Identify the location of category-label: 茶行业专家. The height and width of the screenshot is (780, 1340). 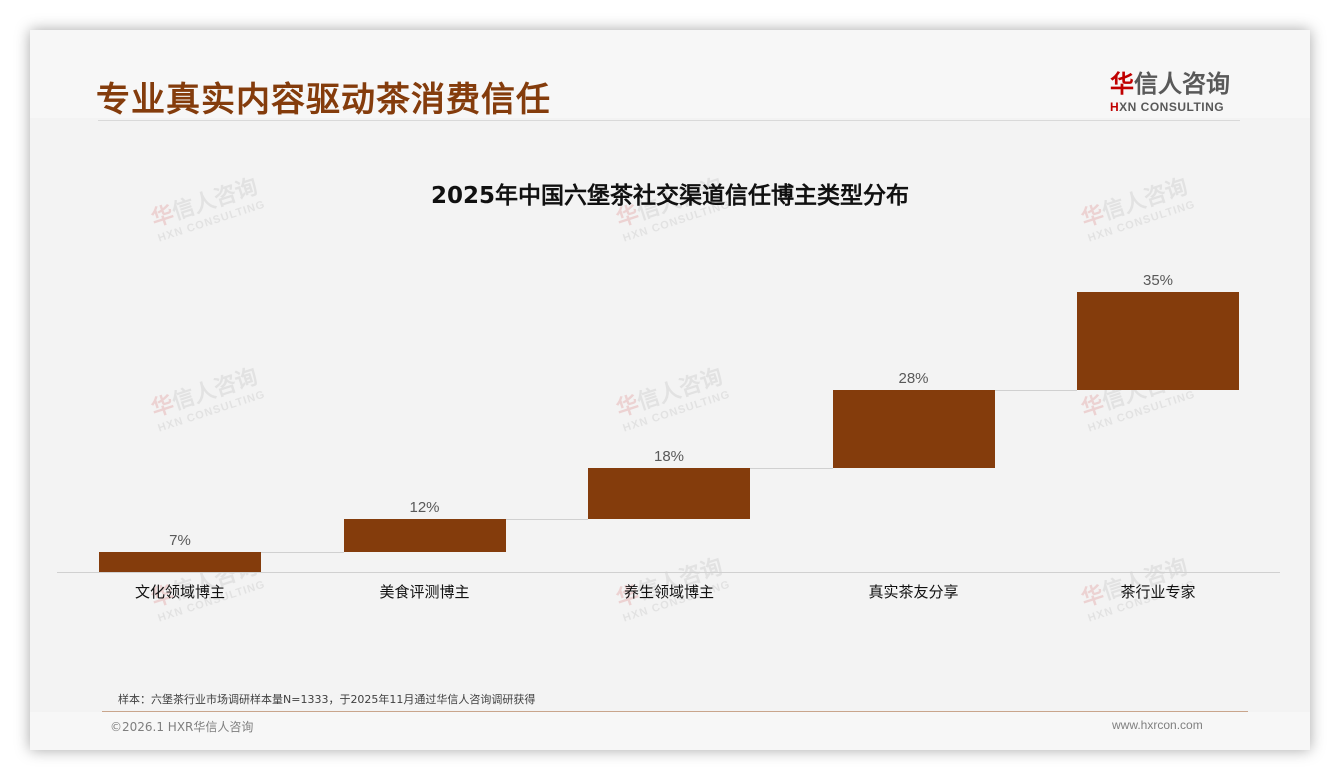
(1158, 592).